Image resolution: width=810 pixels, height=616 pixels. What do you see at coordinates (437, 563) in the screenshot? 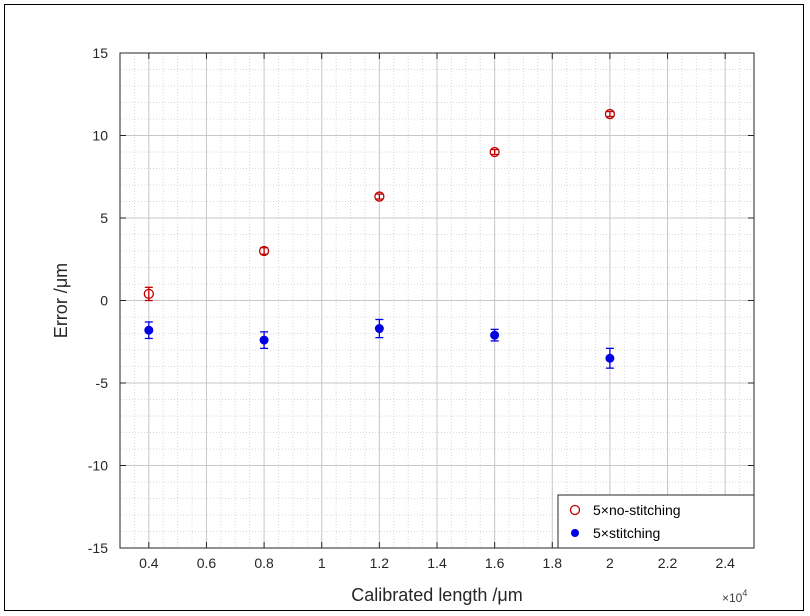
I see `x-tick-label: 1.4` at bounding box center [437, 563].